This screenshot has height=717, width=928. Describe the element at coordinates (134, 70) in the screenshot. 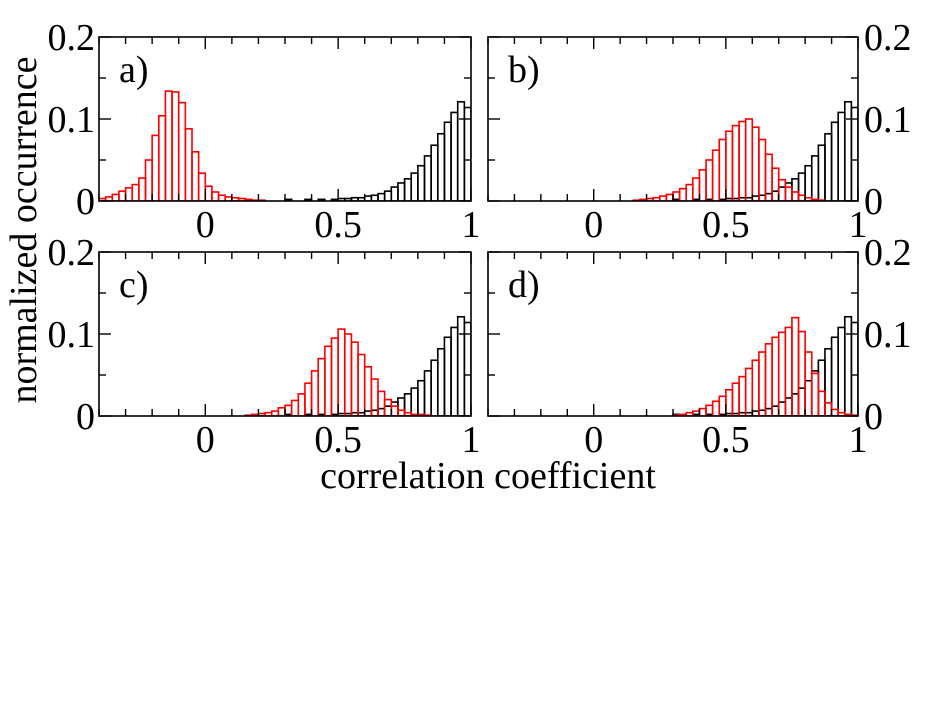

I see `panel-label: a)` at that location.